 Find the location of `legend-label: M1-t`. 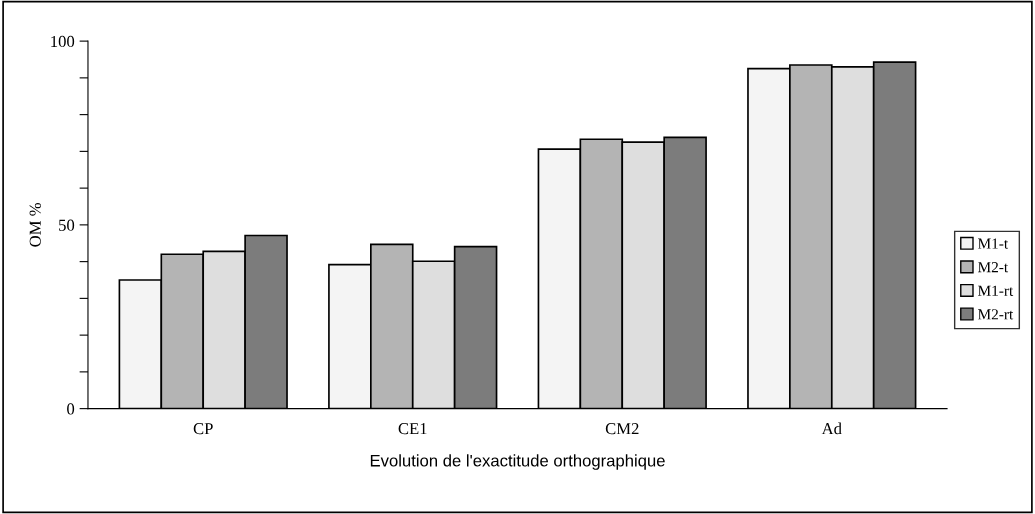

legend-label: M1-t is located at coordinates (993, 243).